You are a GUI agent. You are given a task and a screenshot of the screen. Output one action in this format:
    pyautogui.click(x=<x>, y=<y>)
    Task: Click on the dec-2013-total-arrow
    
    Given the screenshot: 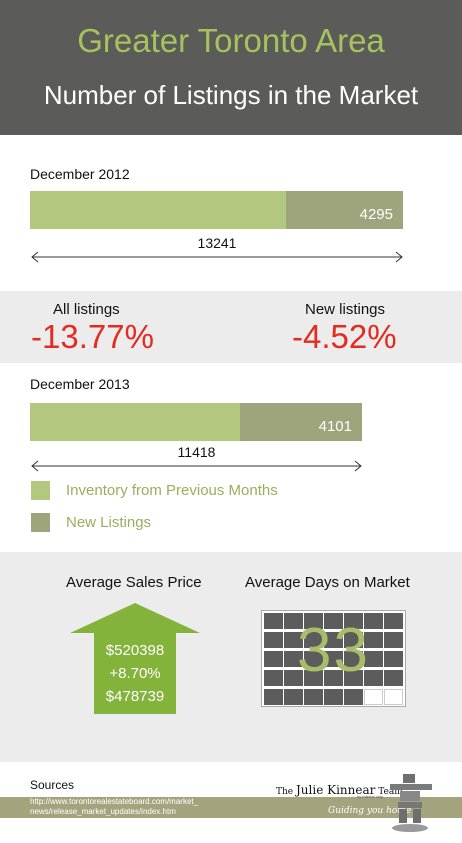 What is the action you would take?
    pyautogui.click(x=196, y=466)
    